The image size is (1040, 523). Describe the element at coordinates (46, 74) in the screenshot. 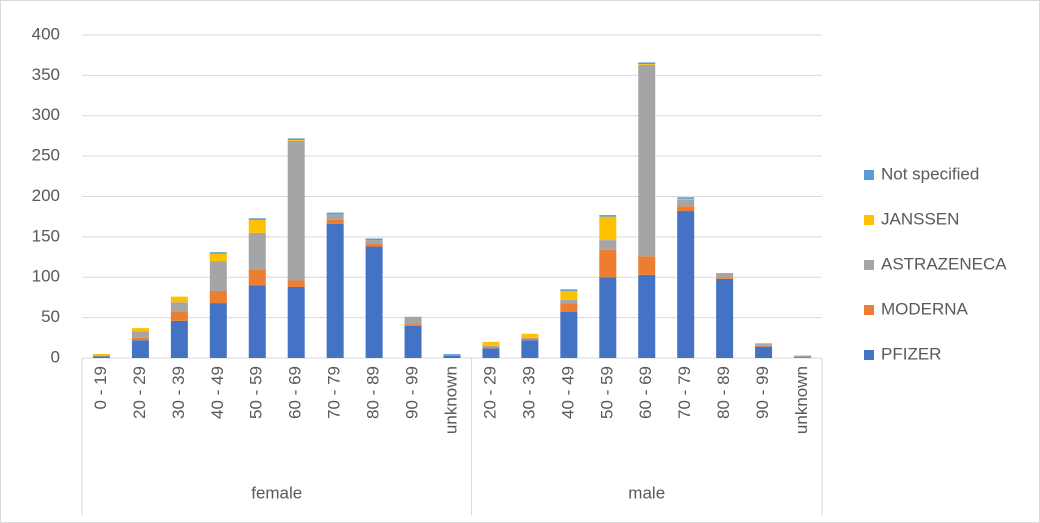

I see `y-tick-label: 350` at that location.